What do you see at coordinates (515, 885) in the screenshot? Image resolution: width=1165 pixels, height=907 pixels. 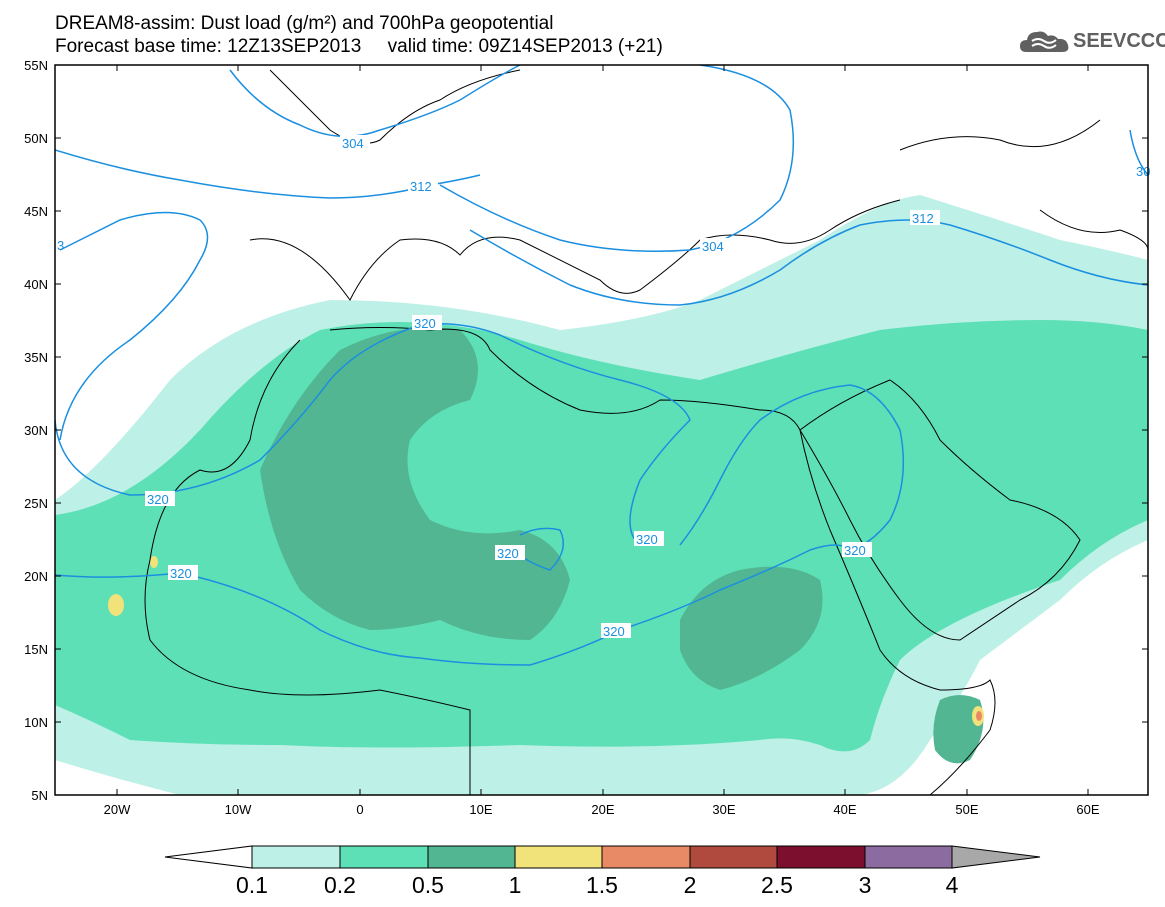 I see `colorbar-label: 1` at bounding box center [515, 885].